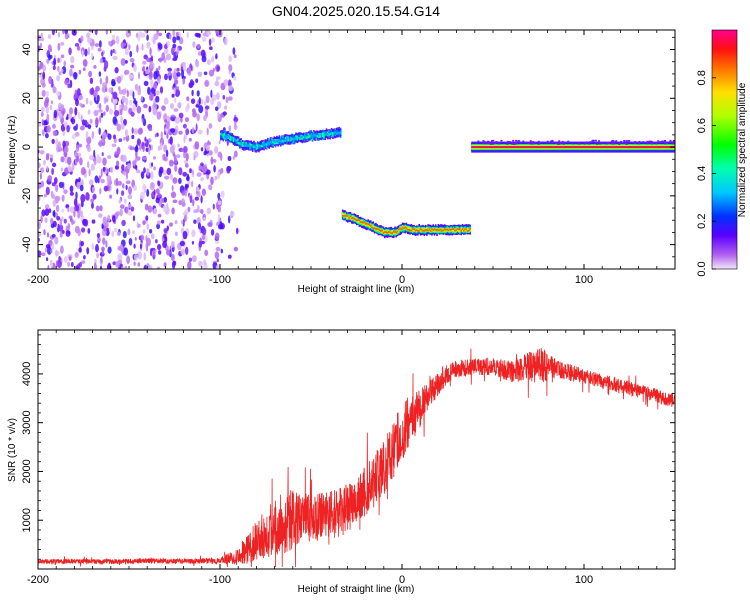 This screenshot has height=600, width=750. I want to click on spectrogram-y-label: Frequency (Hz), so click(12, 150).